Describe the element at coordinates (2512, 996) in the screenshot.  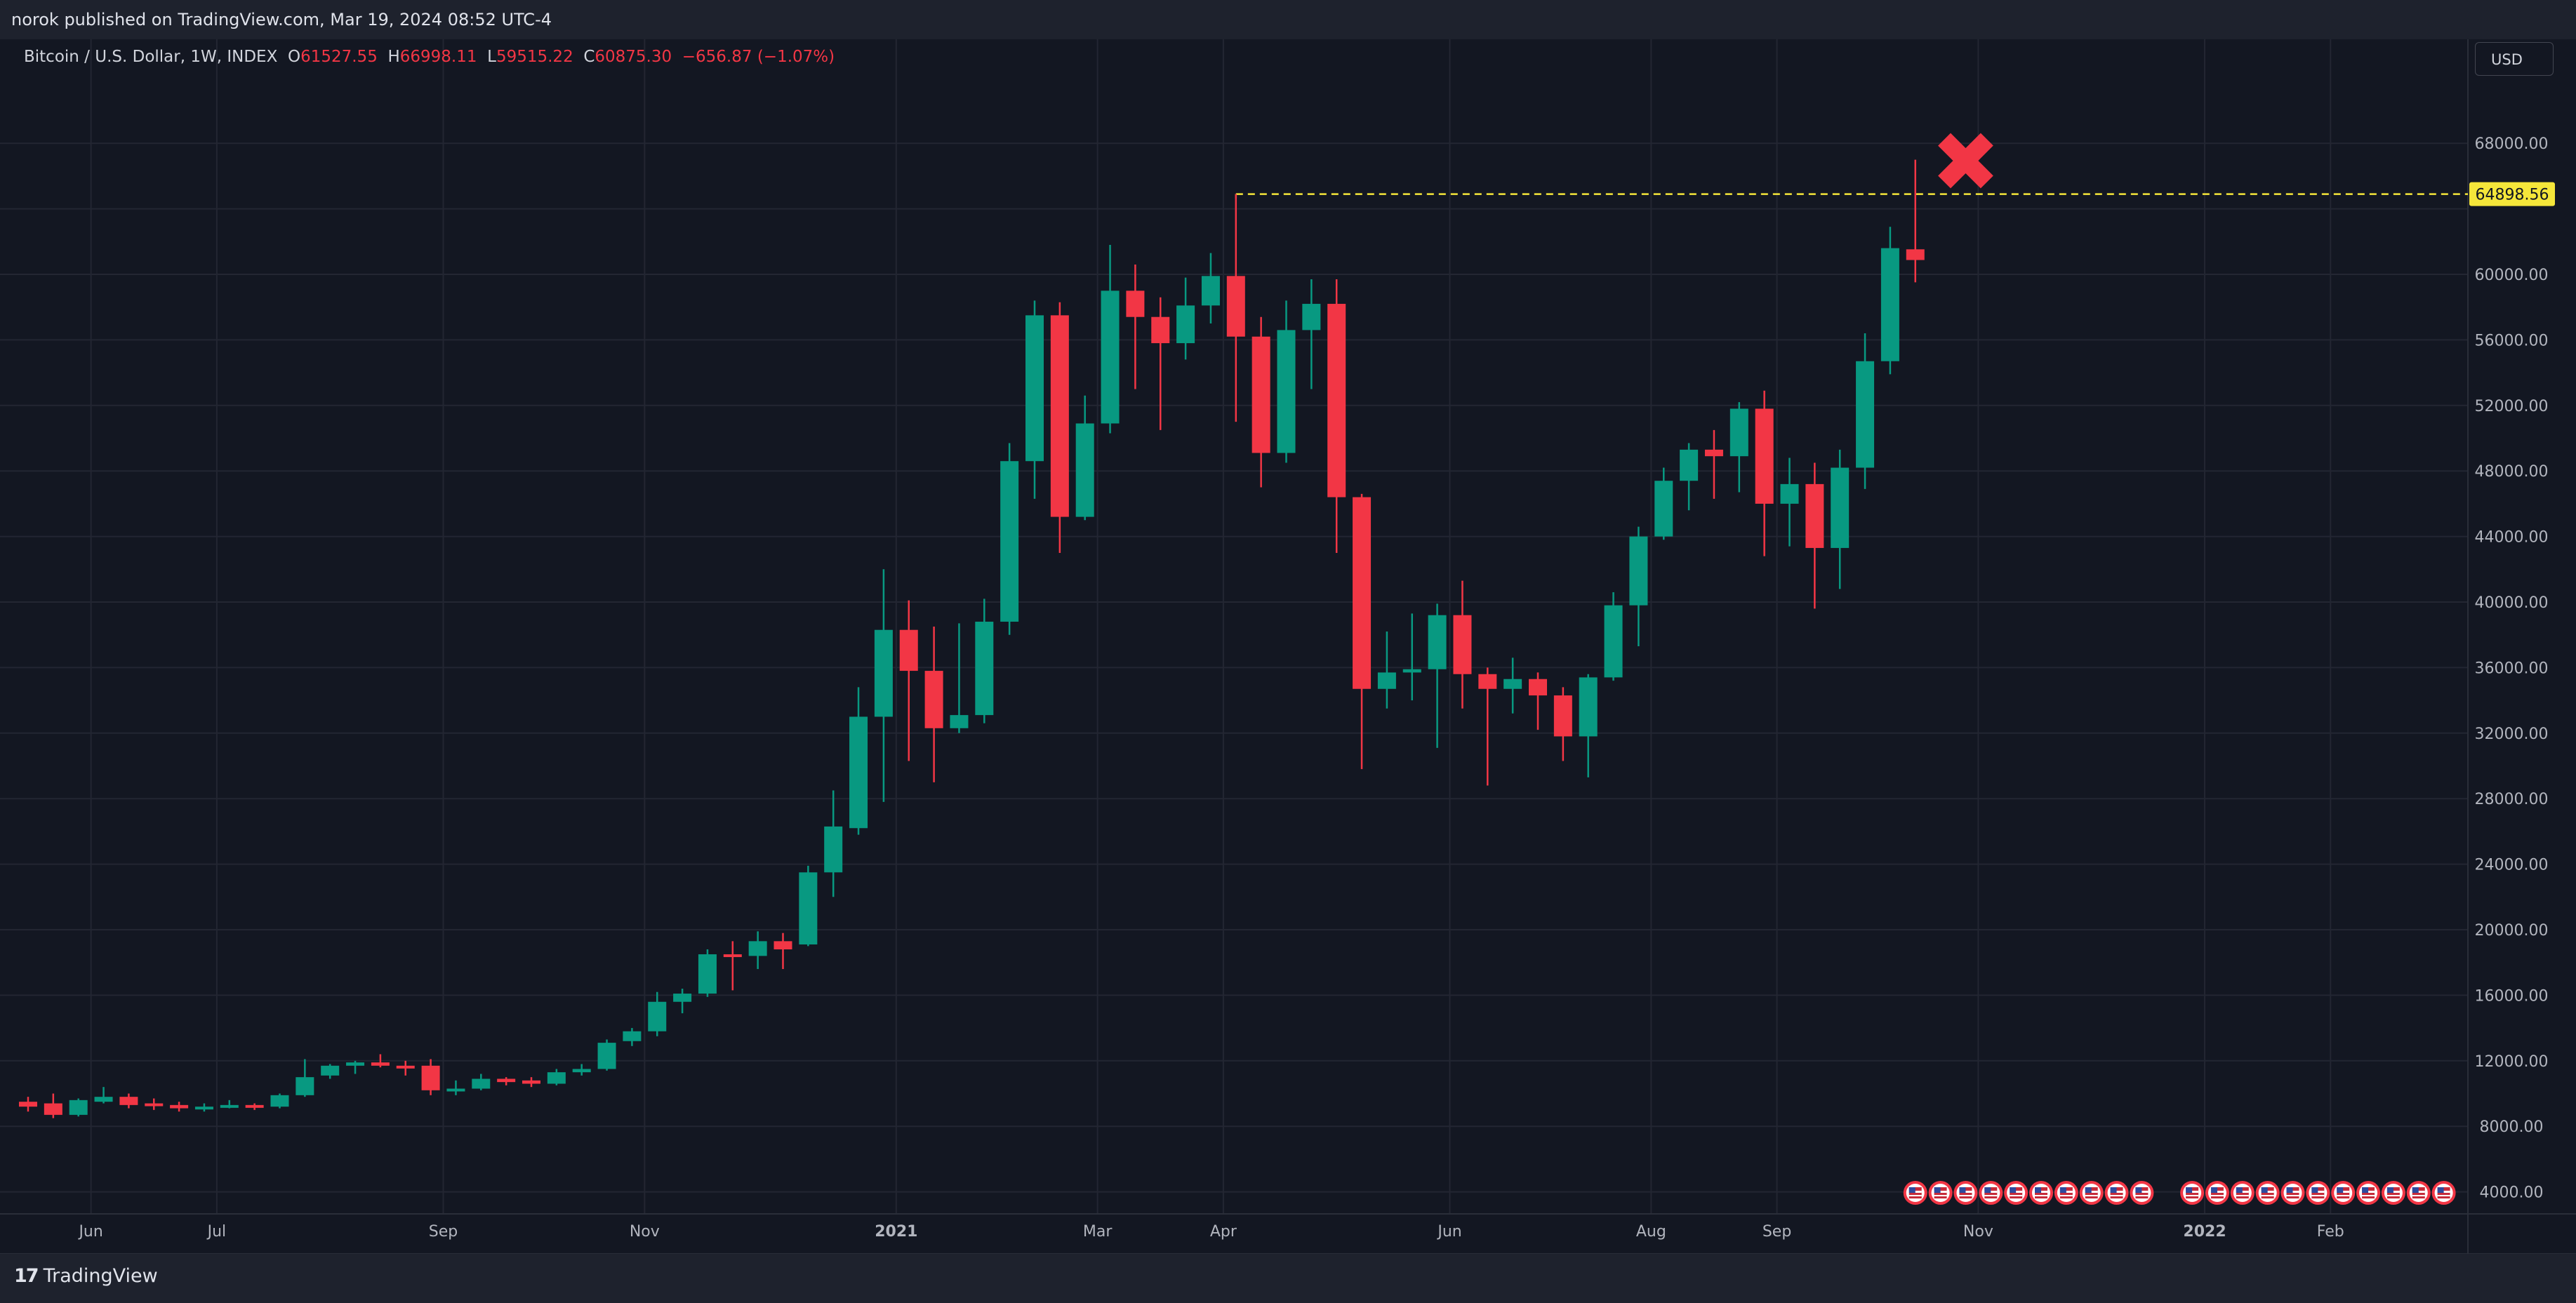
I see `price-tick-label: 16000.00` at that location.